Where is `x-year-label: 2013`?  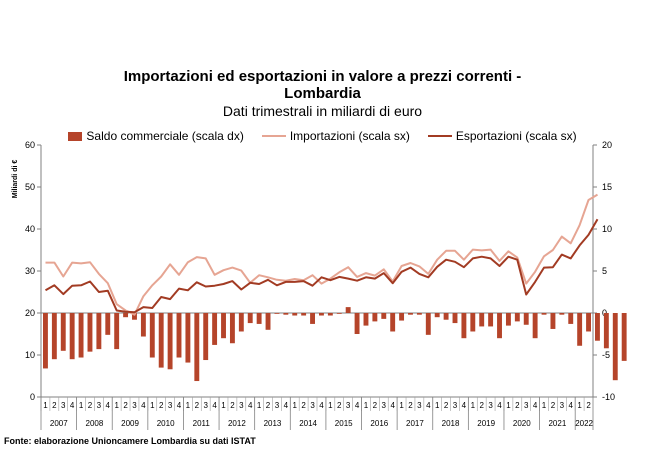 x-year-label: 2013 is located at coordinates (273, 423).